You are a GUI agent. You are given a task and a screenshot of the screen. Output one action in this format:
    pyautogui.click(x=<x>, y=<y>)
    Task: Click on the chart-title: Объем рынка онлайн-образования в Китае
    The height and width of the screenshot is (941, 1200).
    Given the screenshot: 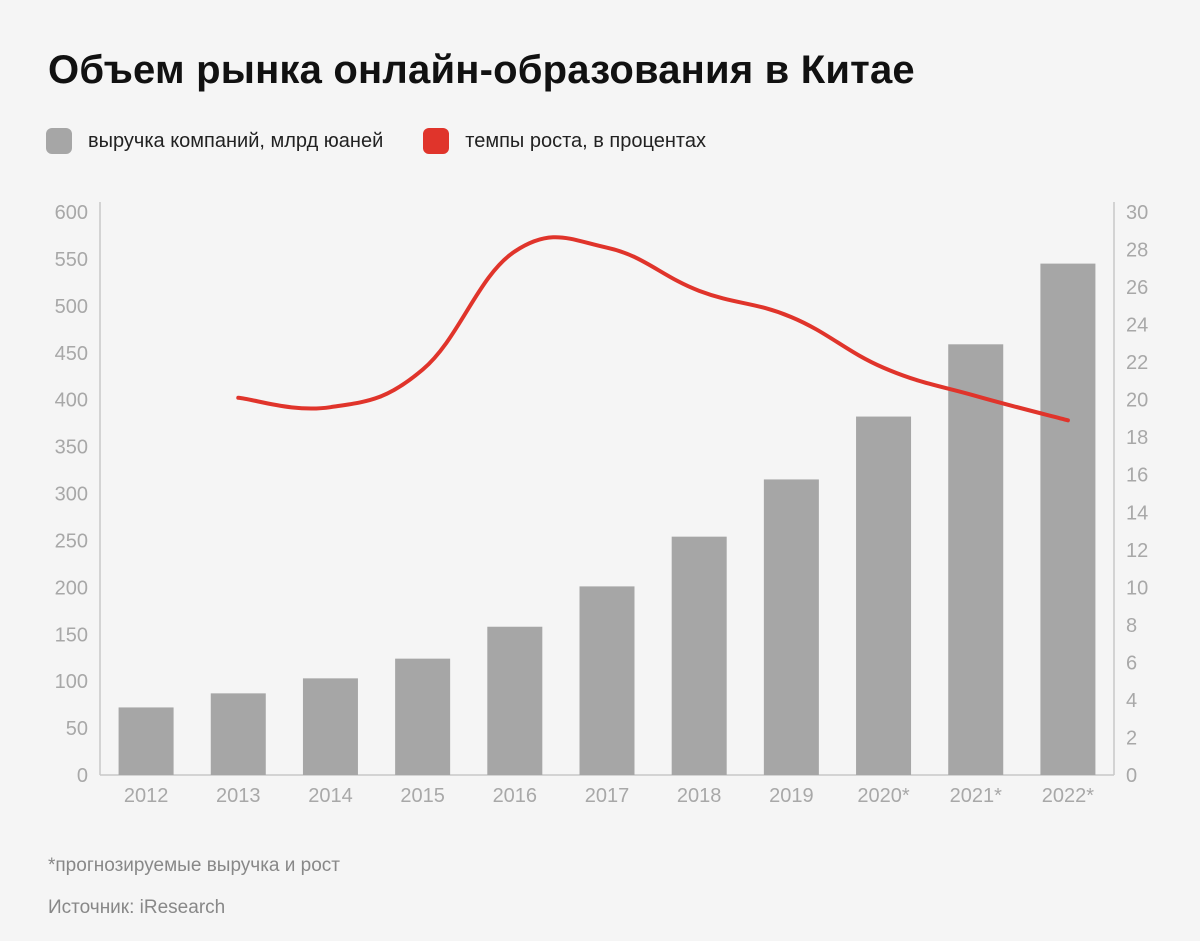 What is the action you would take?
    pyautogui.click(x=481, y=70)
    